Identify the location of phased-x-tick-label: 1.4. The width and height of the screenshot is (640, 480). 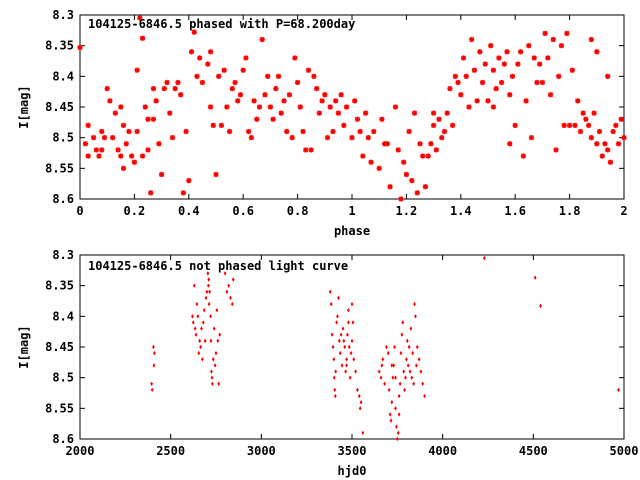
(461, 211).